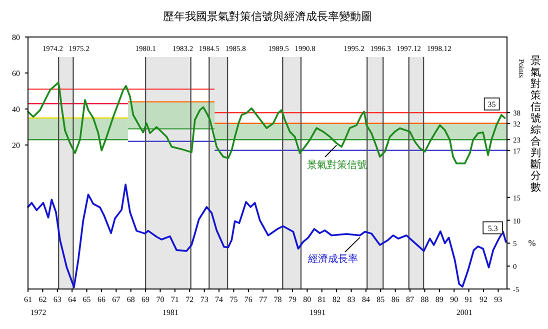 This screenshot has height=329, width=548. What do you see at coordinates (380, 299) in the screenshot?
I see `x-tick-label: 85` at bounding box center [380, 299].